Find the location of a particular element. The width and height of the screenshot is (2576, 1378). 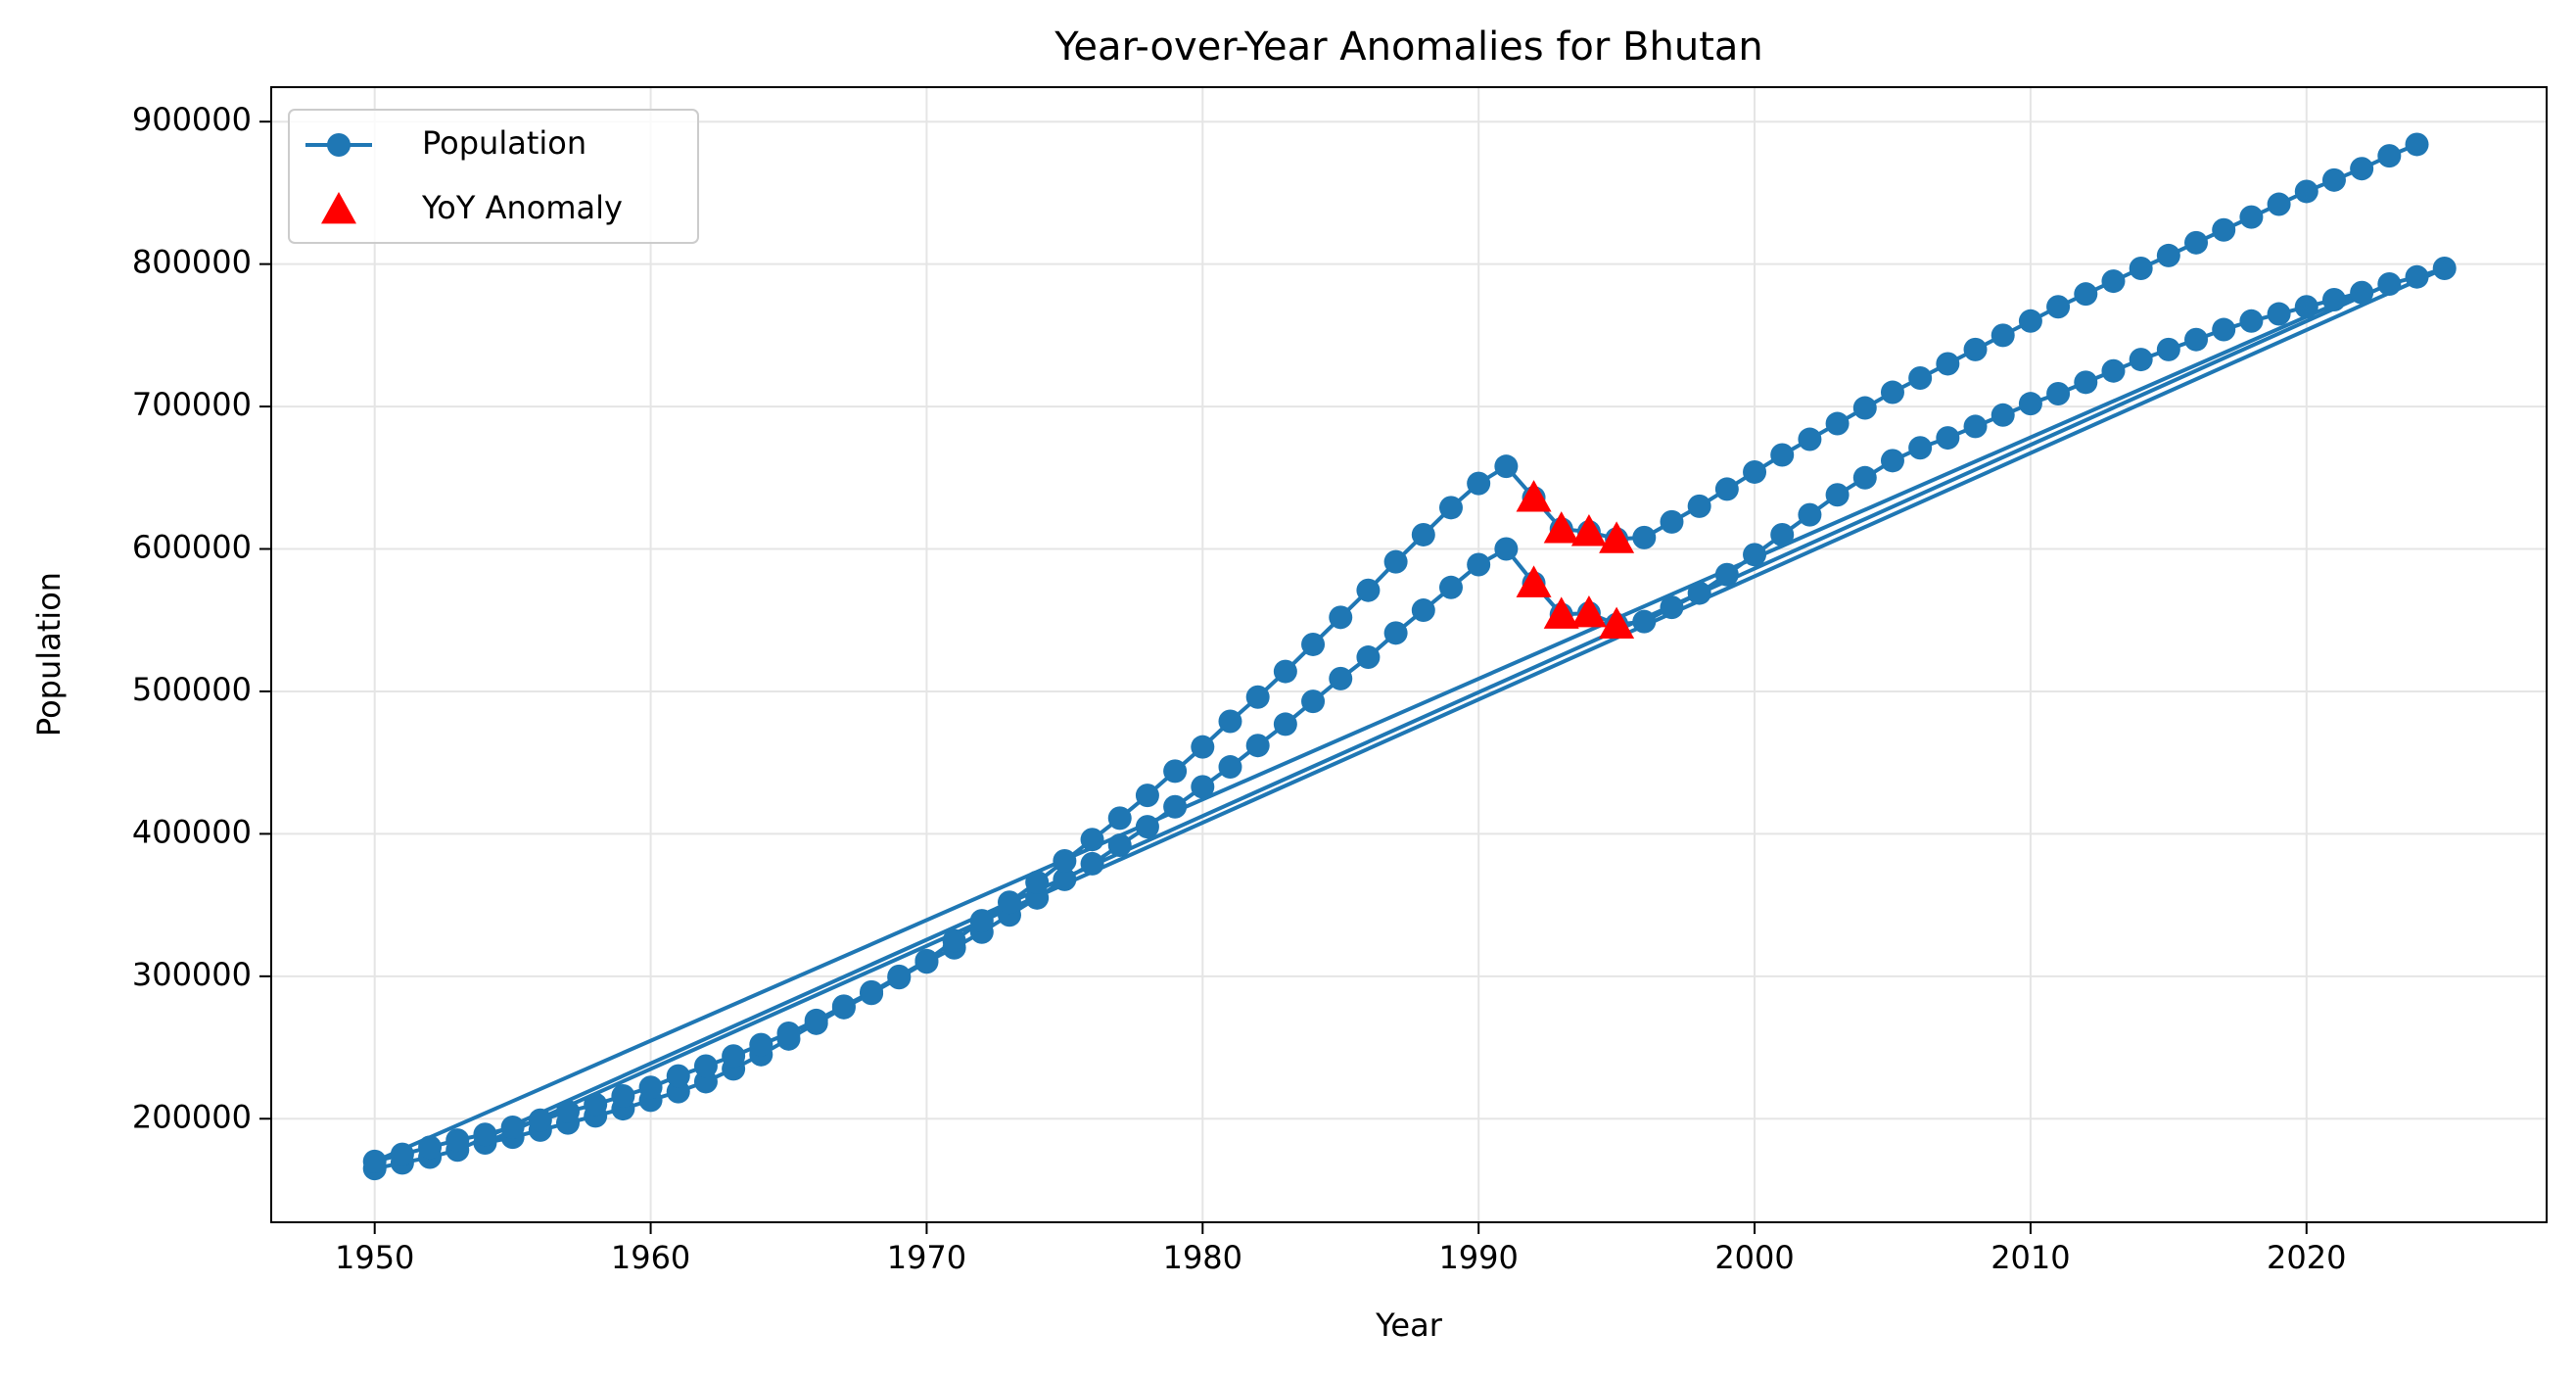

y-tick-label: 500000 is located at coordinates (192, 689).